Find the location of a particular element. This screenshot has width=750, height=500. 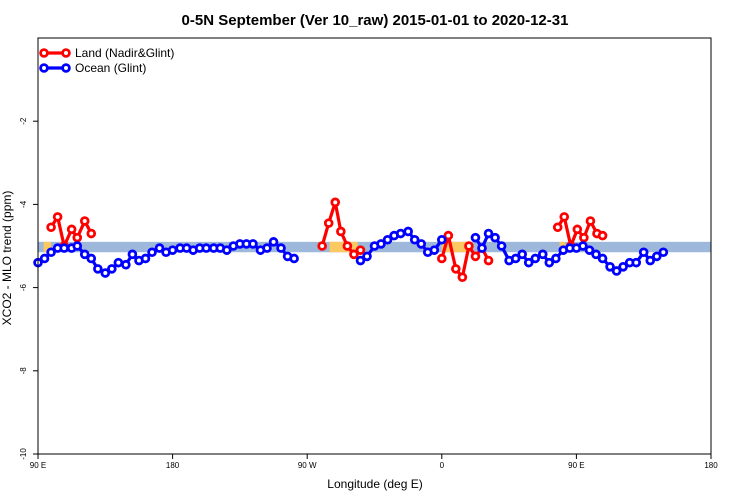

y-tick-label: -6 is located at coordinates (23, 287).